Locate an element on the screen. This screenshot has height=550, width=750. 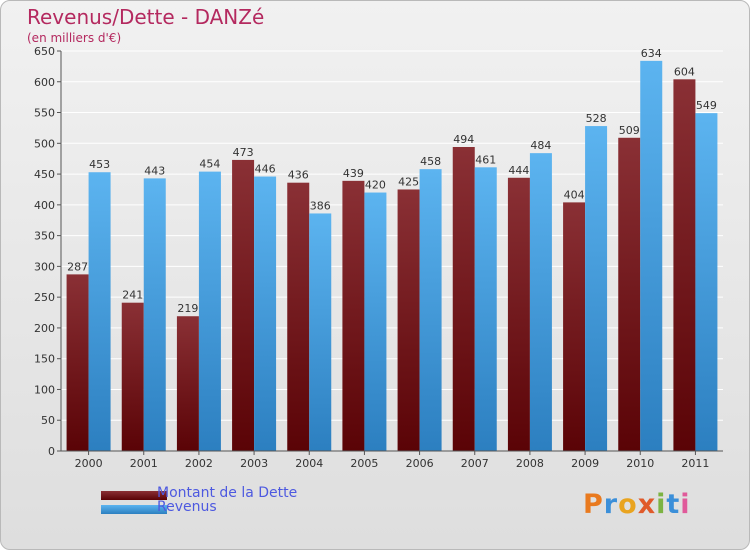
y-tick-label: 650 is located at coordinates (44, 51).